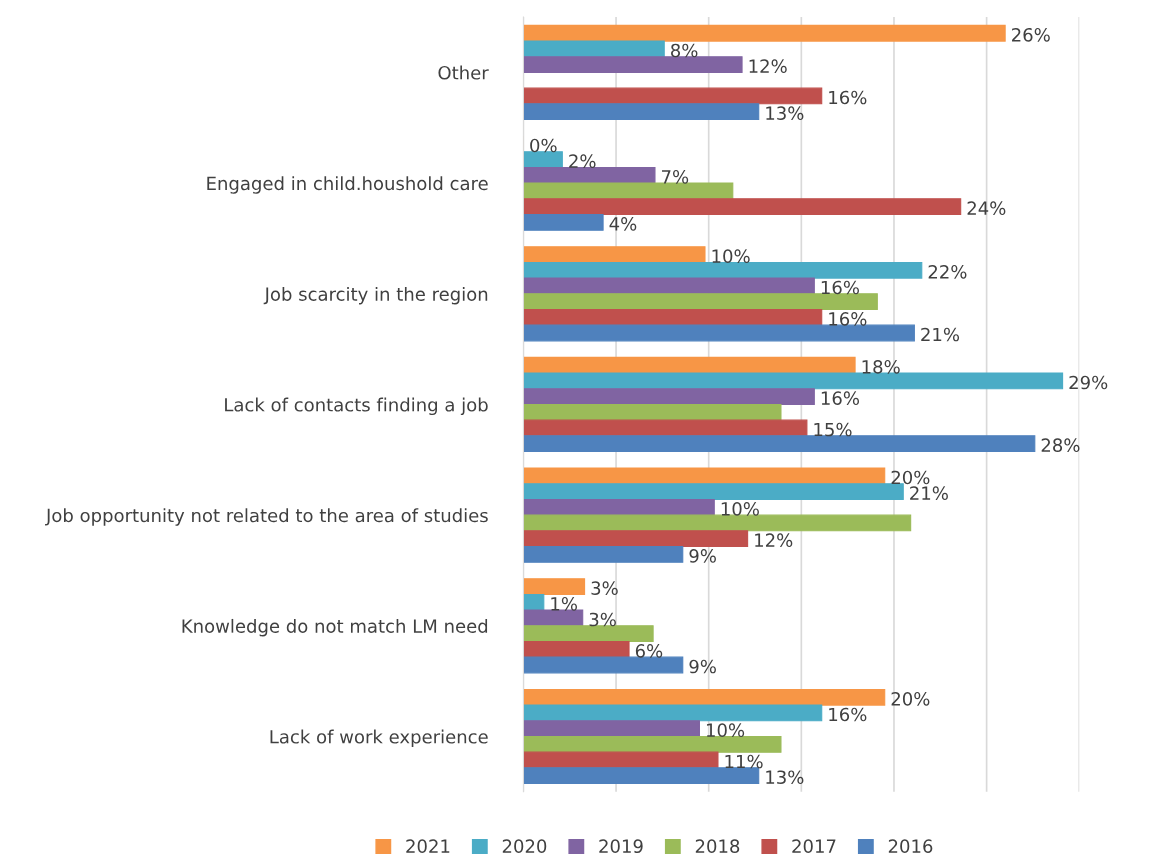 The height and width of the screenshot is (856, 1158). I want to click on data-label: 8%, so click(684, 50).